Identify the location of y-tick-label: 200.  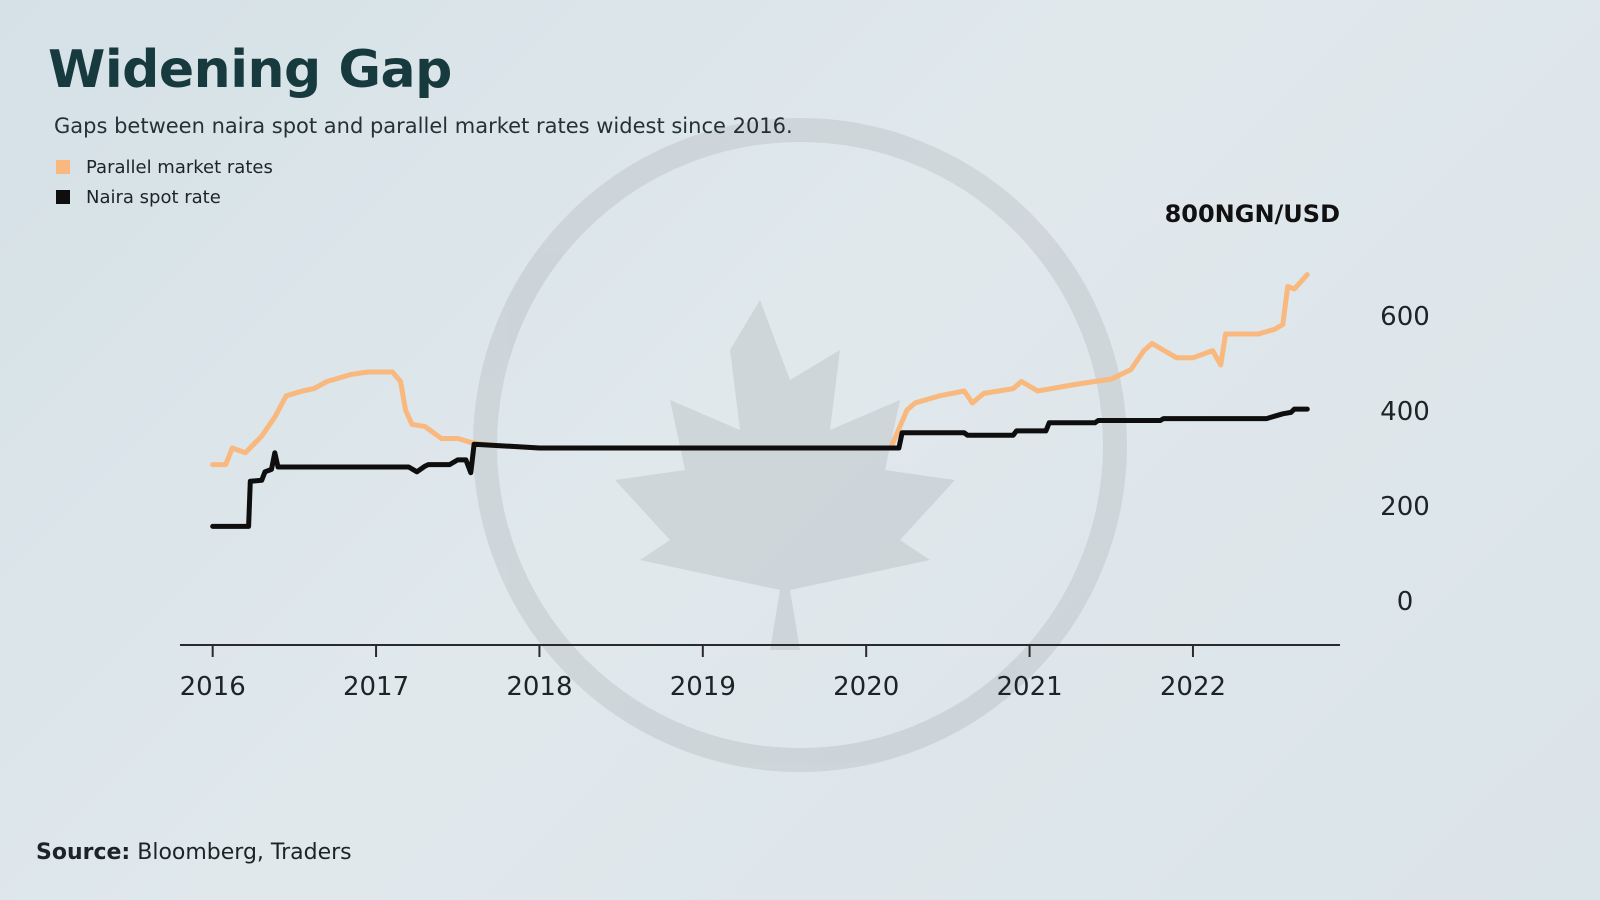
(1405, 507).